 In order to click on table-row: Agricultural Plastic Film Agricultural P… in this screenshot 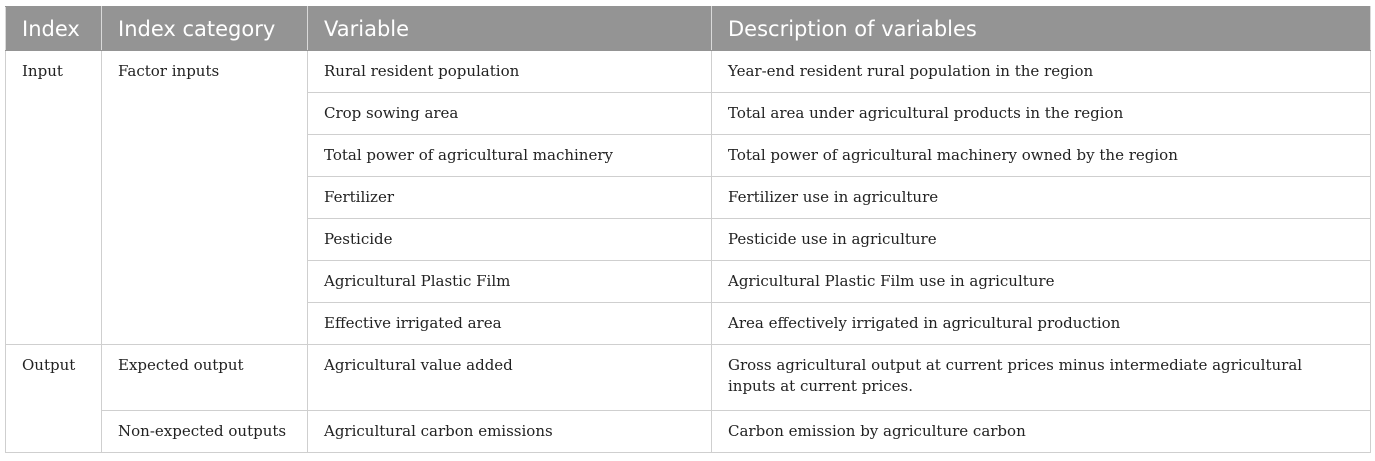, I will do `click(688, 281)`.